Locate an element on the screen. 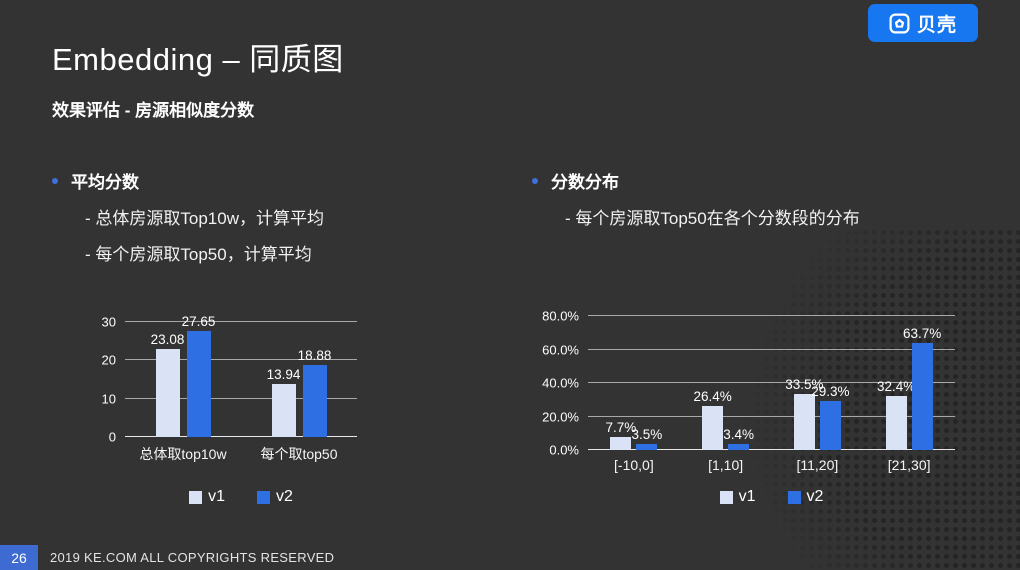  x-axis-labels: 总体取top10w 每个取top50 is located at coordinates (241, 454).